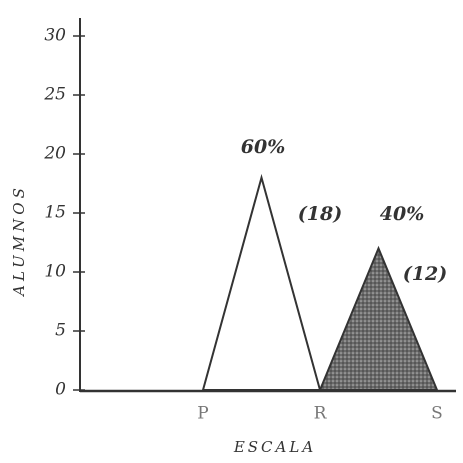  Describe the element at coordinates (320, 214) in the screenshot. I see `value-label: (18)` at that location.